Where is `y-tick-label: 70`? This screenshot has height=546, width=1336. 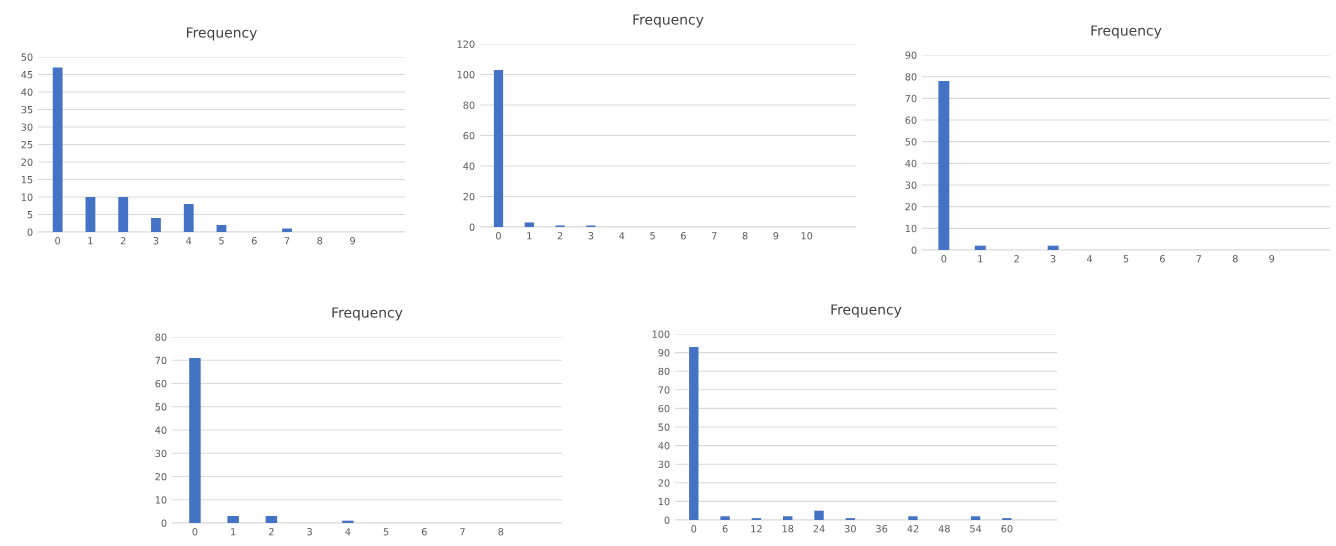 y-tick-label: 70 is located at coordinates (161, 360).